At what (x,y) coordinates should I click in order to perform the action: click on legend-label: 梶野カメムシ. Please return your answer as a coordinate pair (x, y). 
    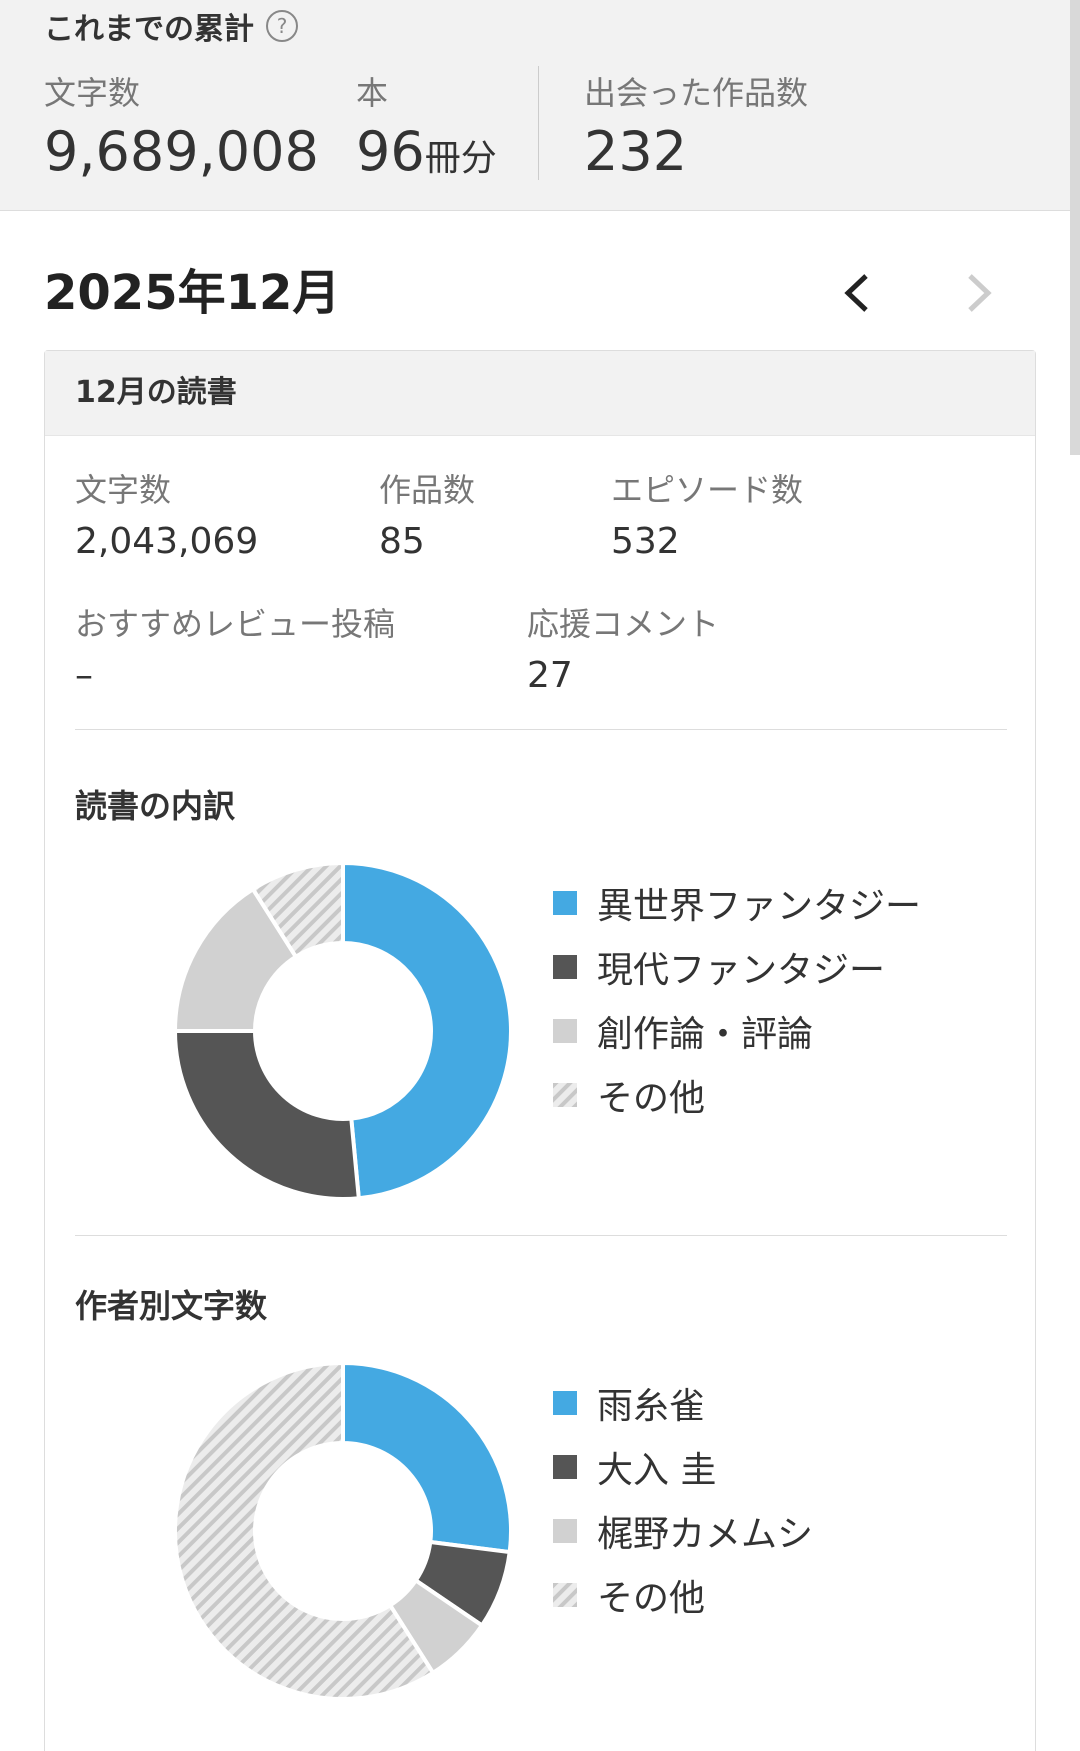
    Looking at the image, I should click on (705, 1534).